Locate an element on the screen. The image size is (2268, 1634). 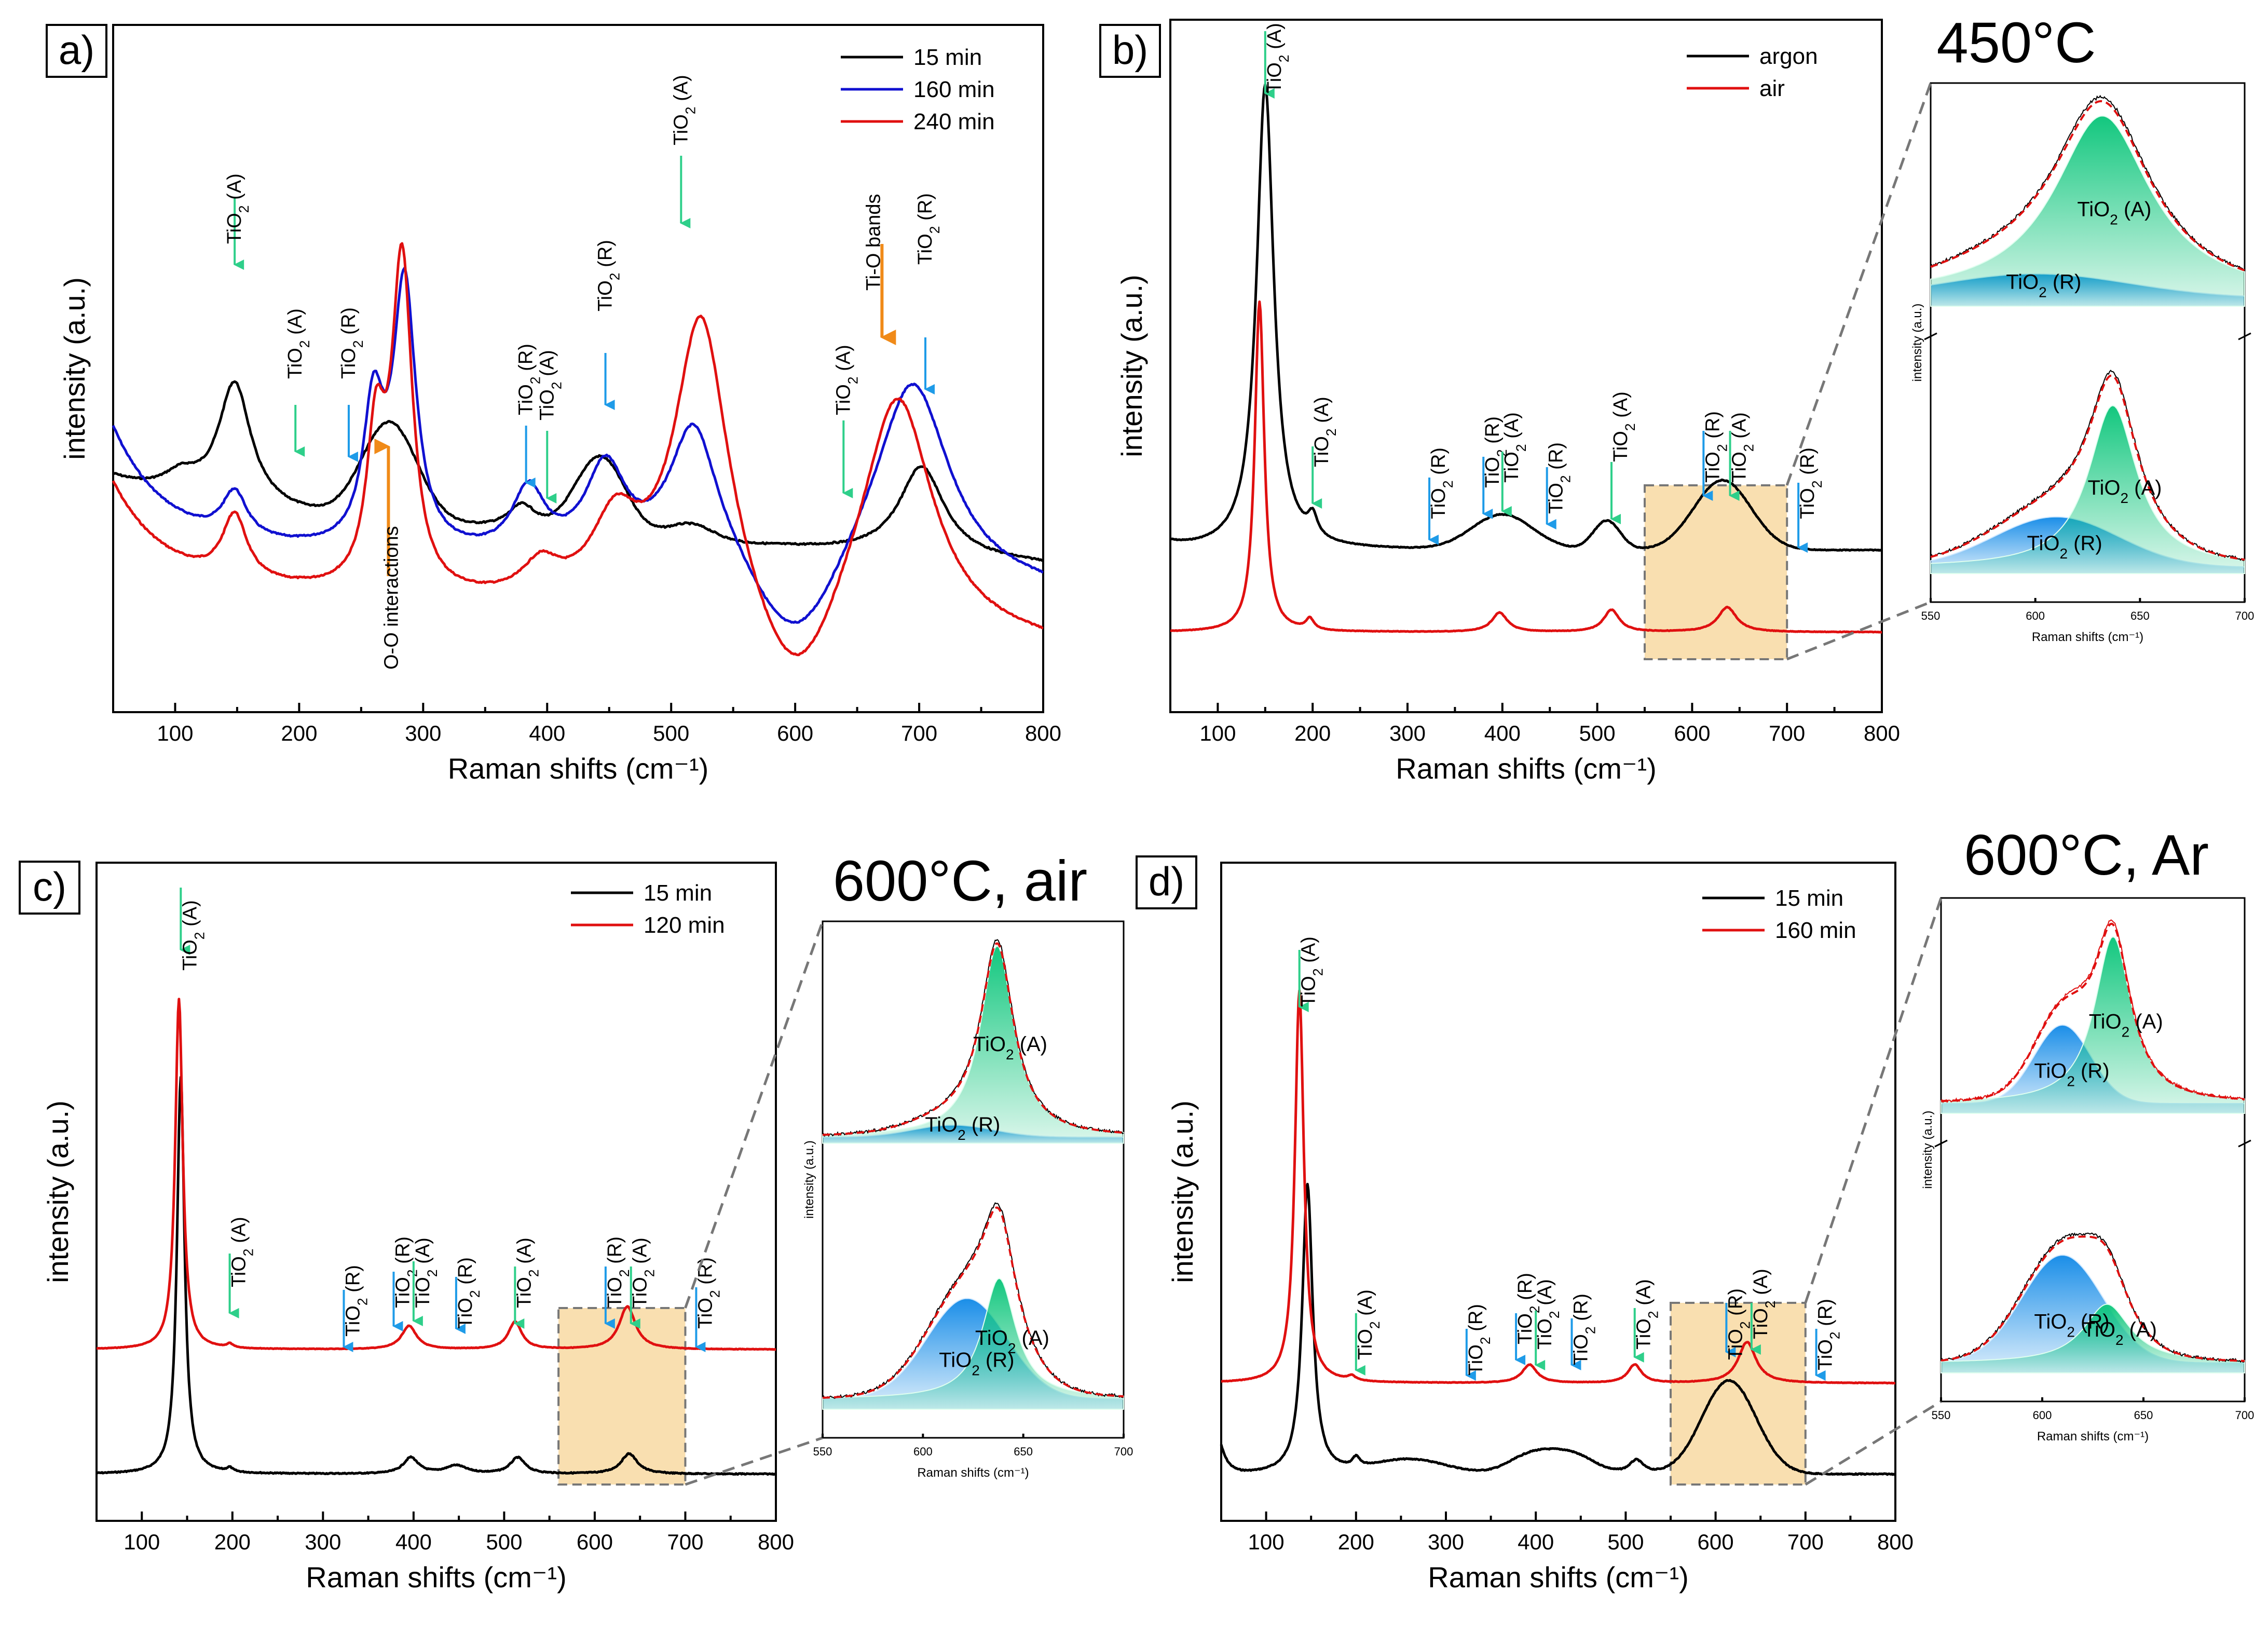
panel-label: c) is located at coordinates (49, 886).